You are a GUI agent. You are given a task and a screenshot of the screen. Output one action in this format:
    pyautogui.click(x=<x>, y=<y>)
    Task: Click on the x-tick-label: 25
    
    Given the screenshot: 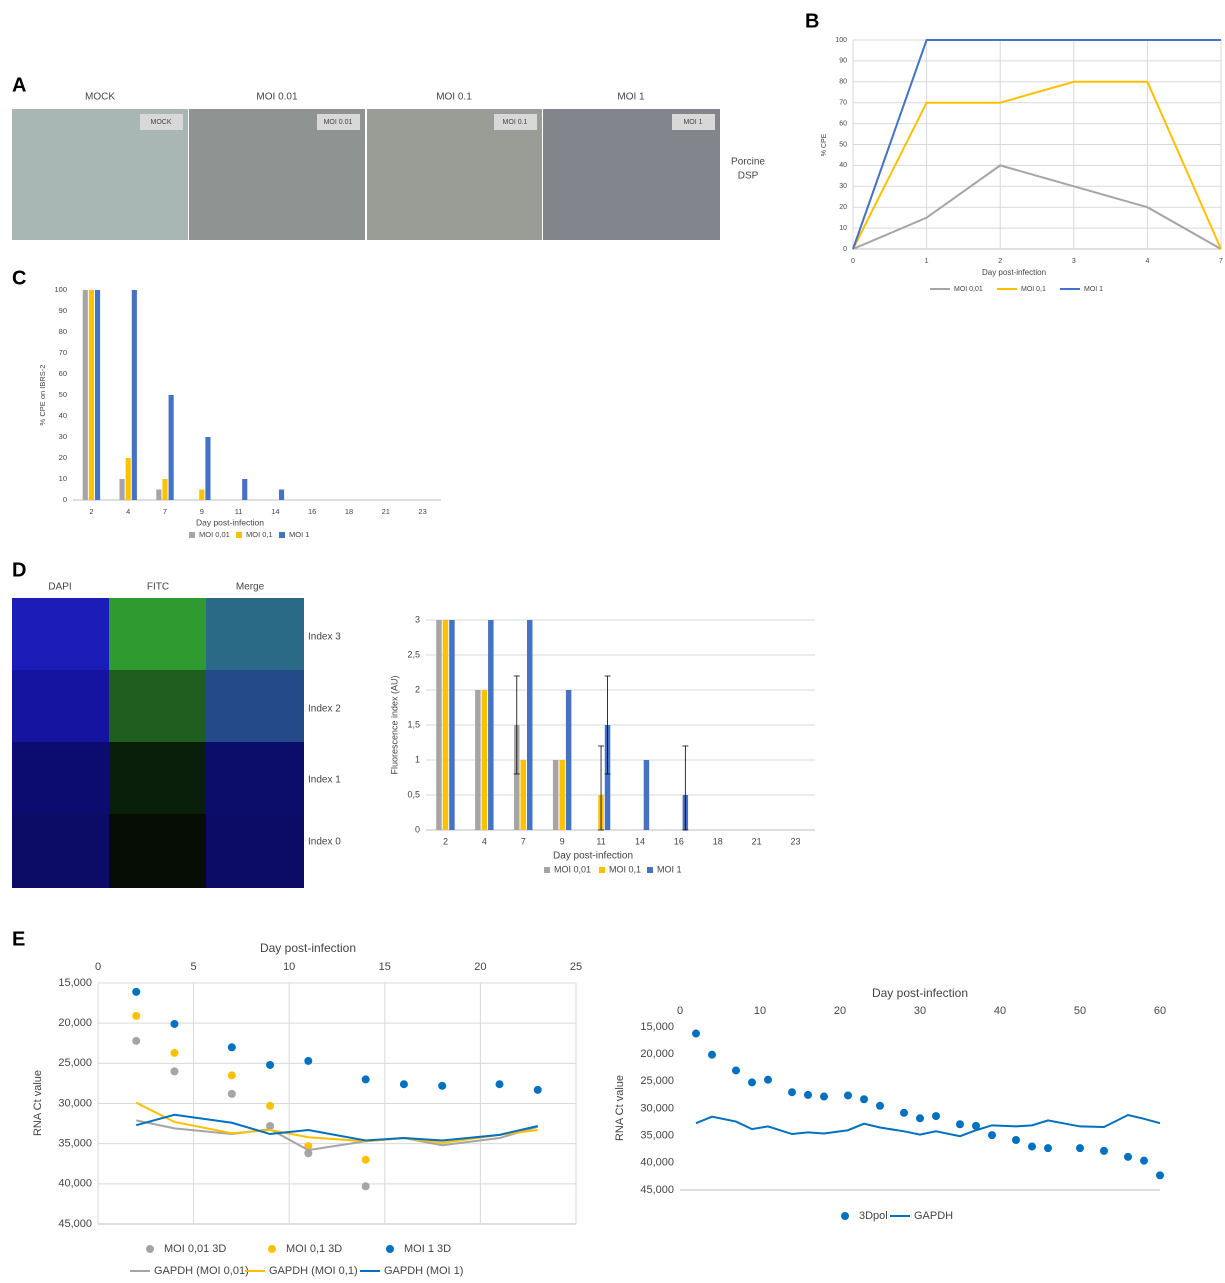 What is the action you would take?
    pyautogui.click(x=576, y=967)
    